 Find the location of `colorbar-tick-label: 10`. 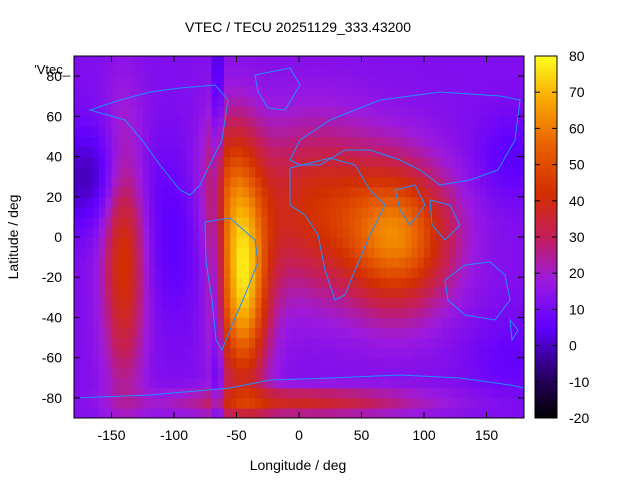

colorbar-tick-label: 10 is located at coordinates (577, 309).